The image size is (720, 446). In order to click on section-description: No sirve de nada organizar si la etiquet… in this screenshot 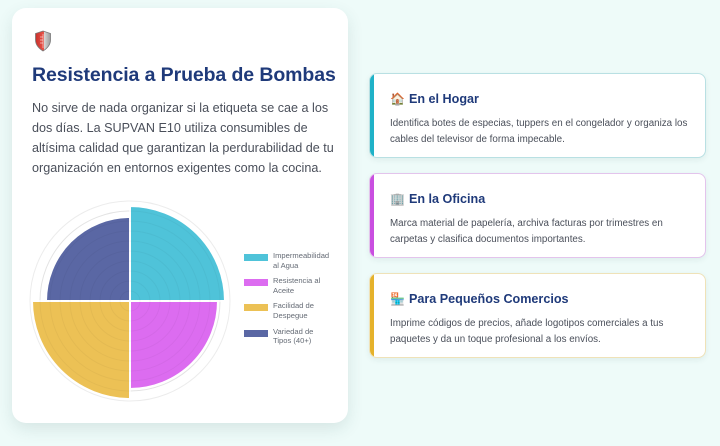, I will do `click(183, 138)`.